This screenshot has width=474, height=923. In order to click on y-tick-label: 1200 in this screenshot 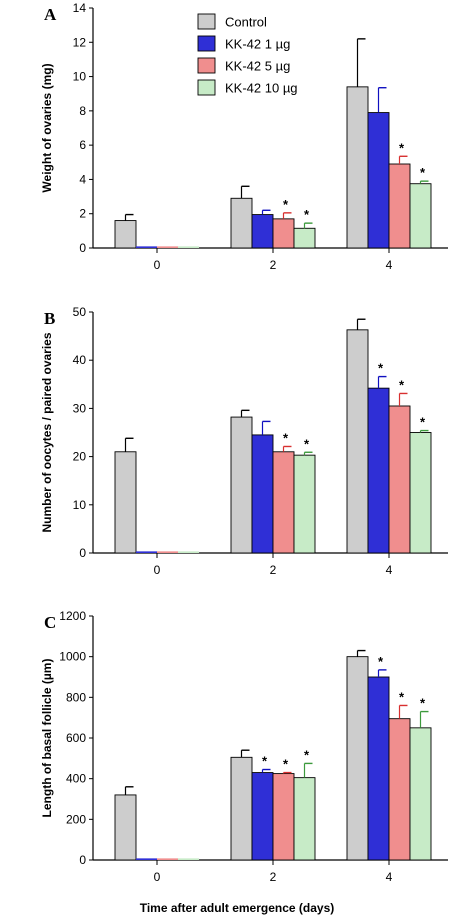, I will do `click(72, 616)`.